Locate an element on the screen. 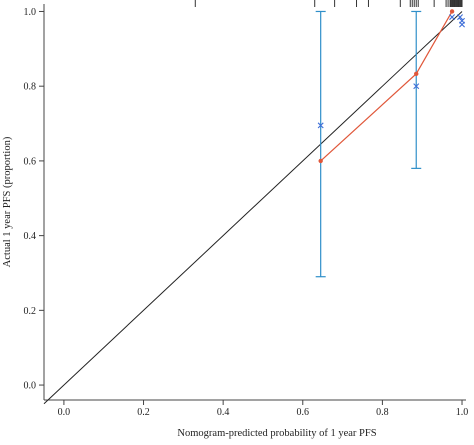  x-tick-label: 1.0 is located at coordinates (462, 412).